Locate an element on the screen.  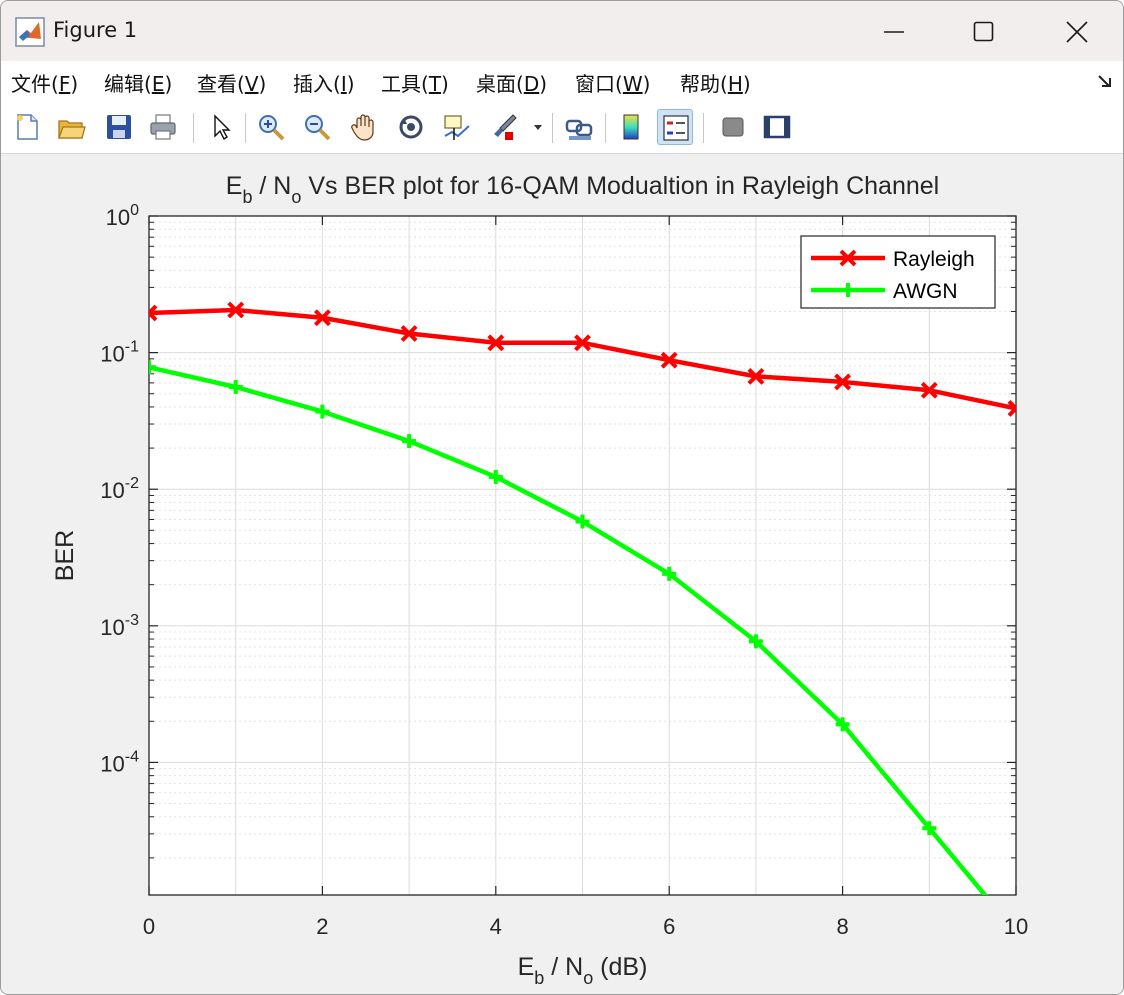
menu-edit-key: E is located at coordinates (158, 84).